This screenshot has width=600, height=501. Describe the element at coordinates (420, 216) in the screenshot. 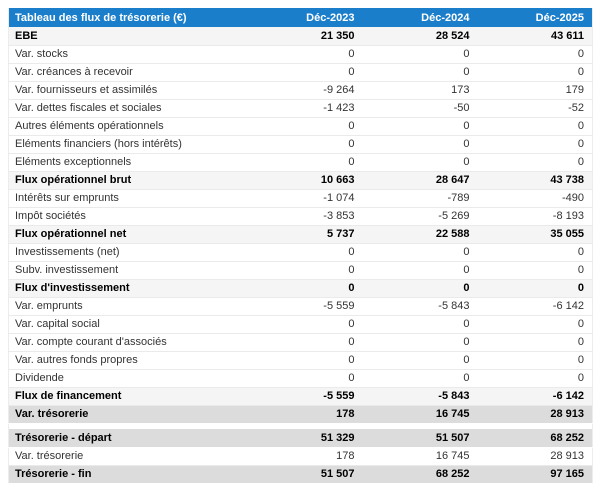

I see `cell-value: -5 269` at that location.